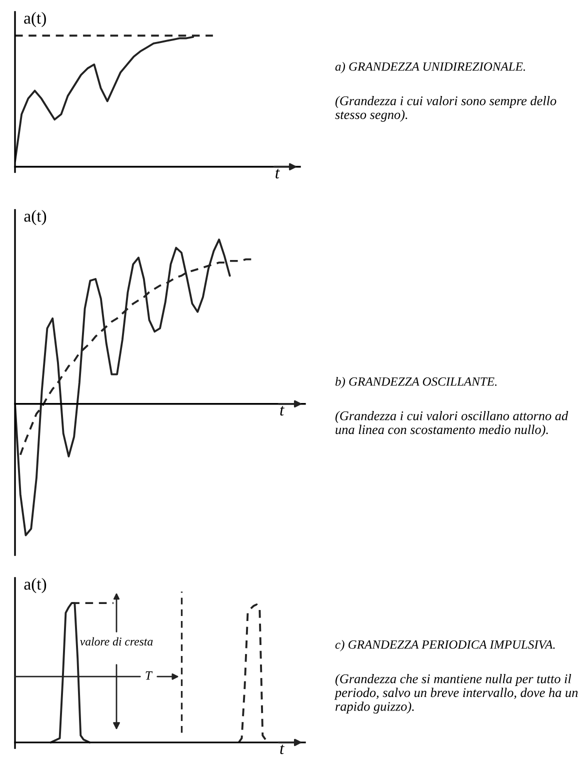  Describe the element at coordinates (416, 382) in the screenshot. I see `text: b) GRANDEZZA OSCILLANTE.` at that location.